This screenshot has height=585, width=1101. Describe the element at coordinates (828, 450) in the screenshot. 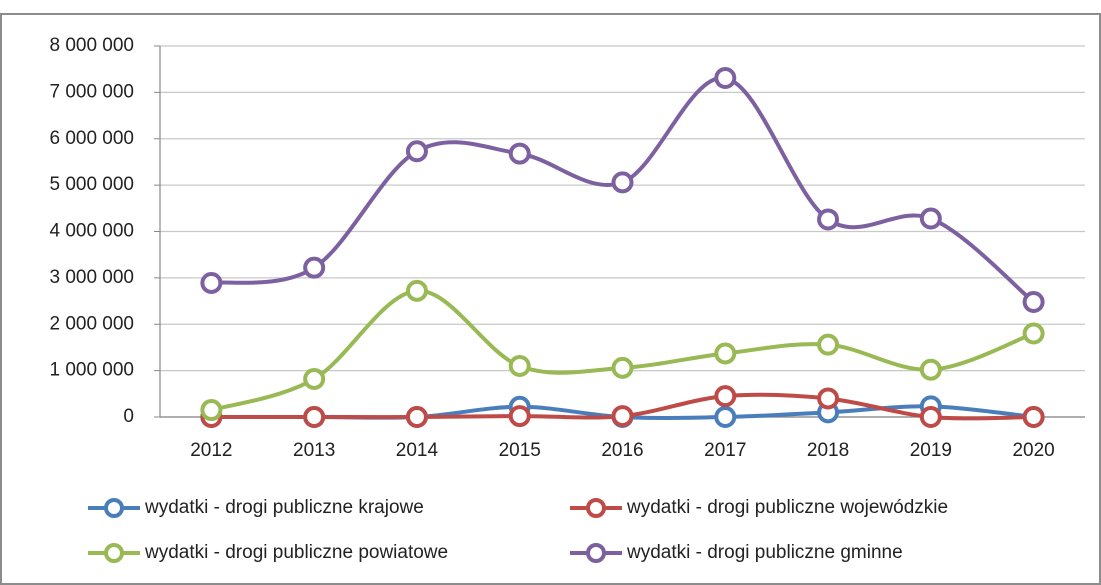

I see `x-tick-label: 2018` at that location.